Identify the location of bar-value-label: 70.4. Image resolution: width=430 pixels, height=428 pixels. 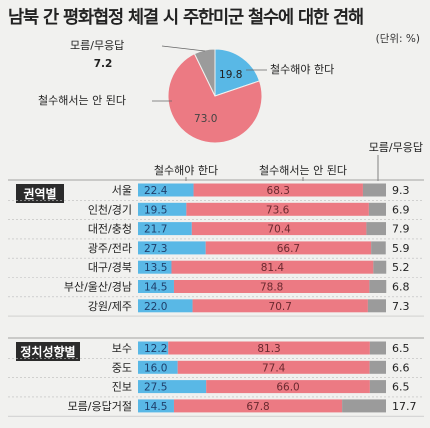
(279, 230).